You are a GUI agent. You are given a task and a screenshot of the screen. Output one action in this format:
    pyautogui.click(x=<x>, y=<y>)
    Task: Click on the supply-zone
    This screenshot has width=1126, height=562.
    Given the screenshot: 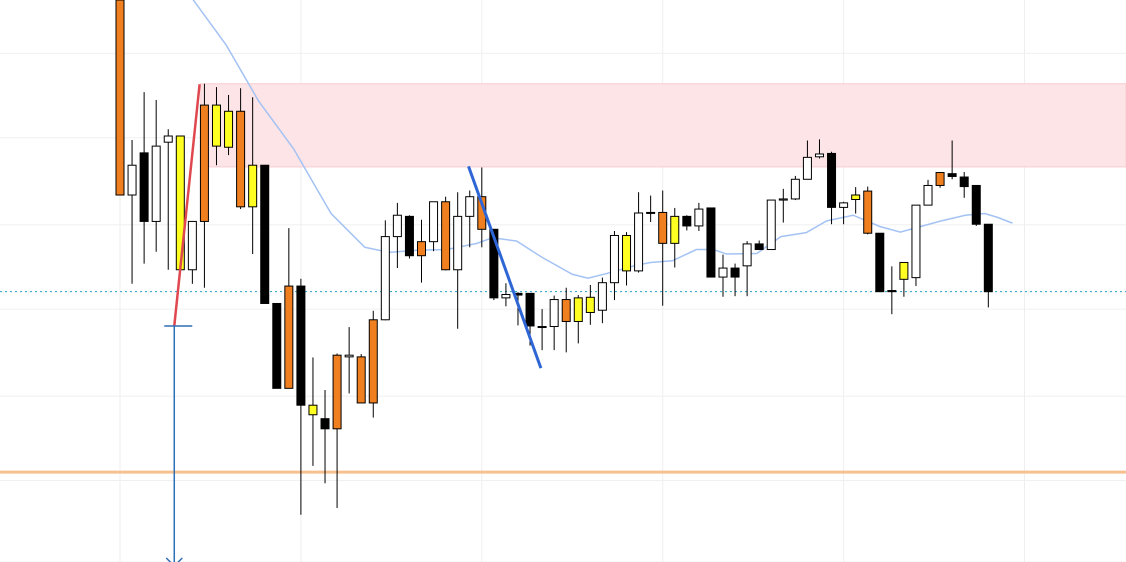 What is the action you would take?
    pyautogui.click(x=663, y=125)
    